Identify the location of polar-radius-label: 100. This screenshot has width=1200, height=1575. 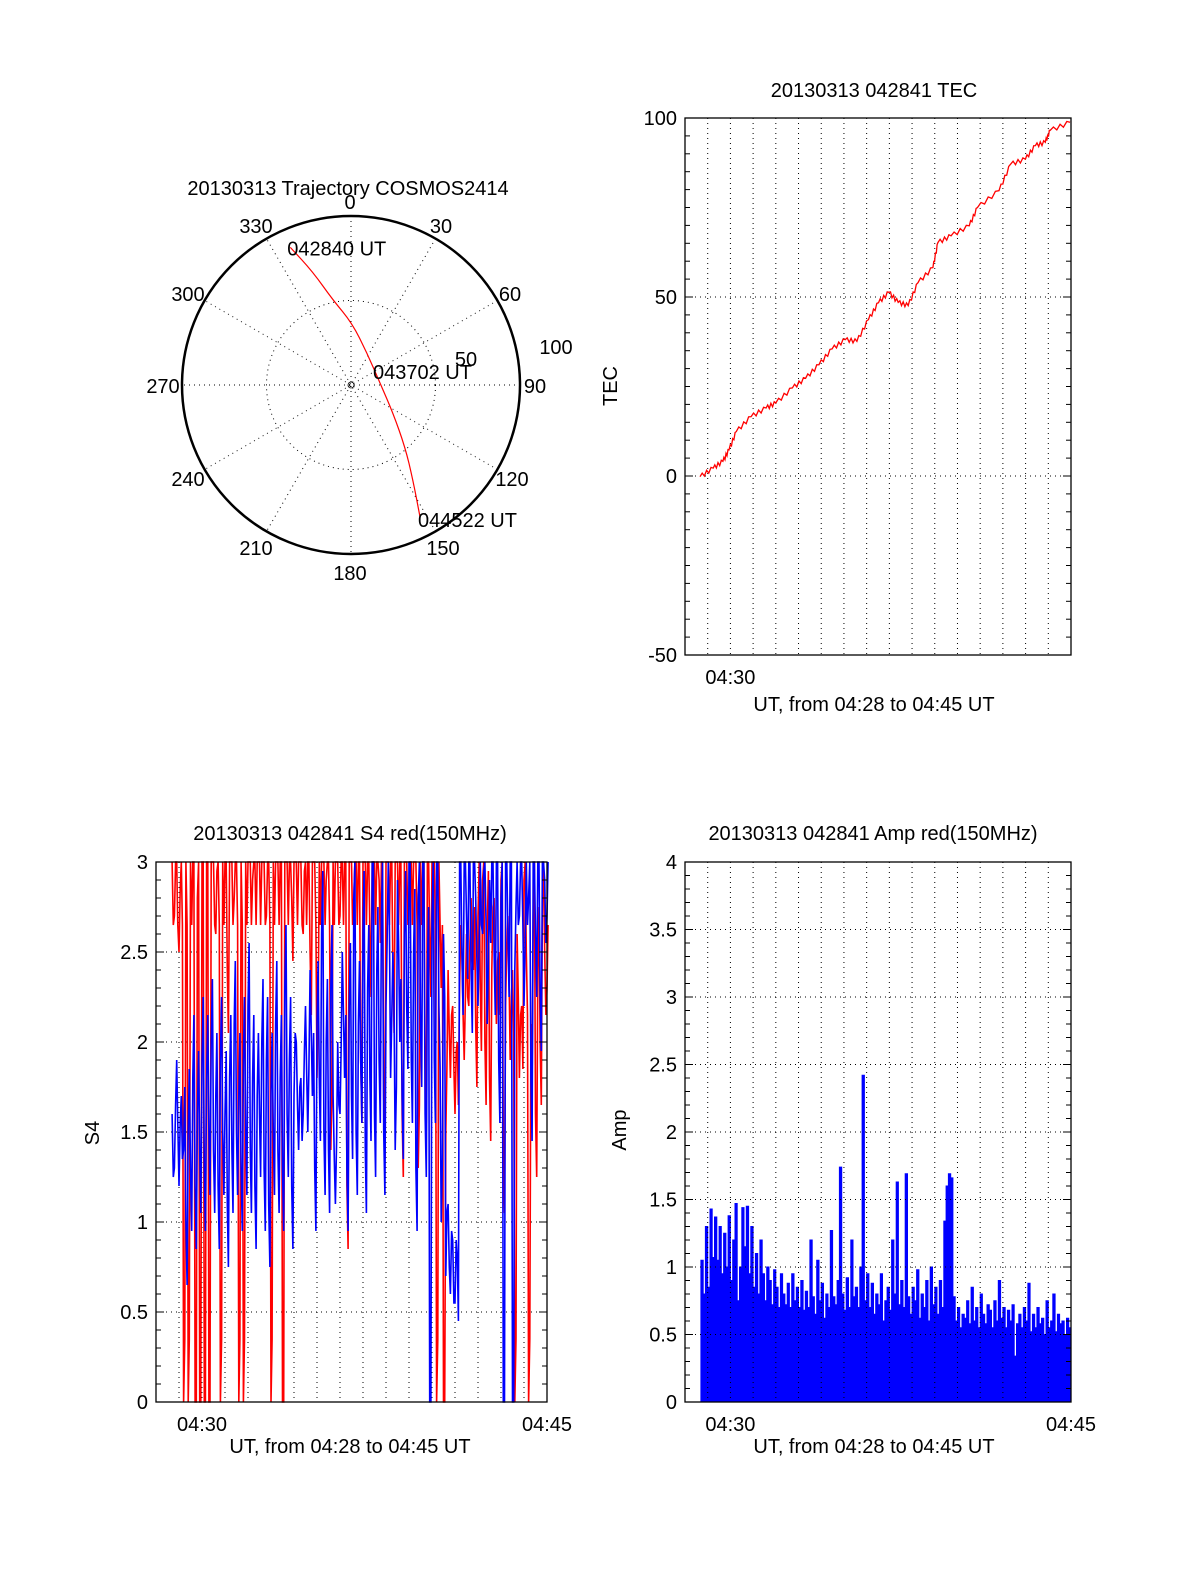
(555, 348).